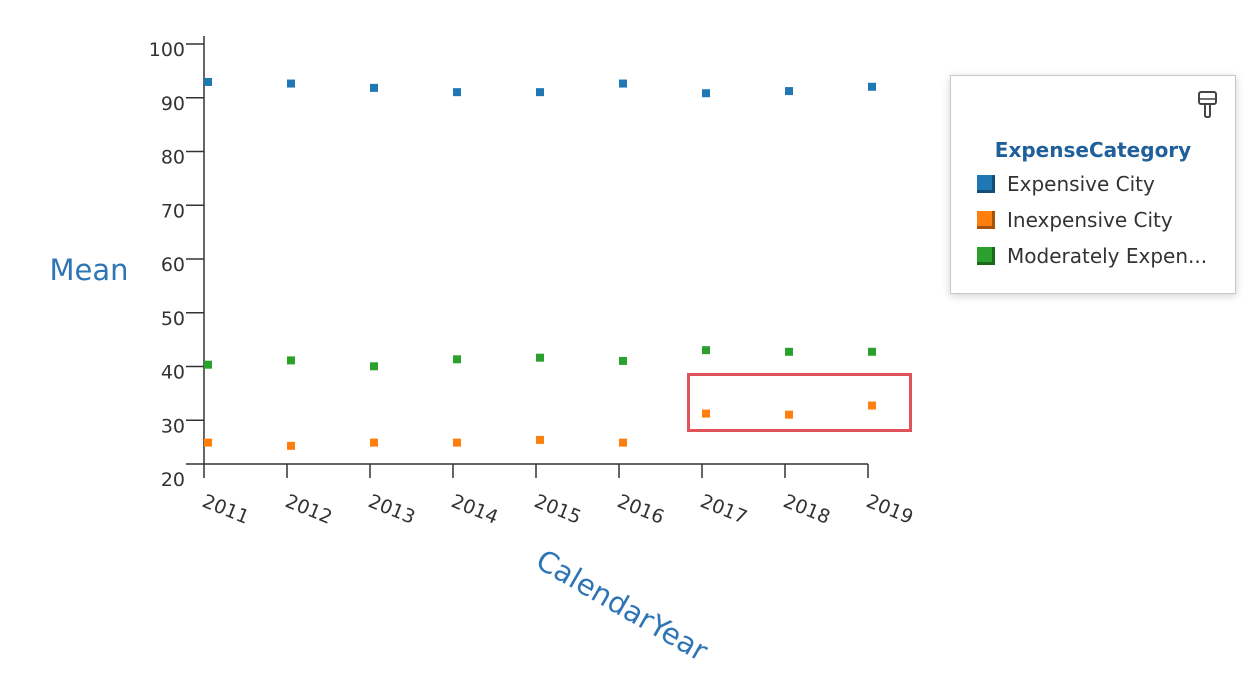 This screenshot has width=1252, height=686. What do you see at coordinates (557, 509) in the screenshot?
I see `x-tick-label: 2015` at bounding box center [557, 509].